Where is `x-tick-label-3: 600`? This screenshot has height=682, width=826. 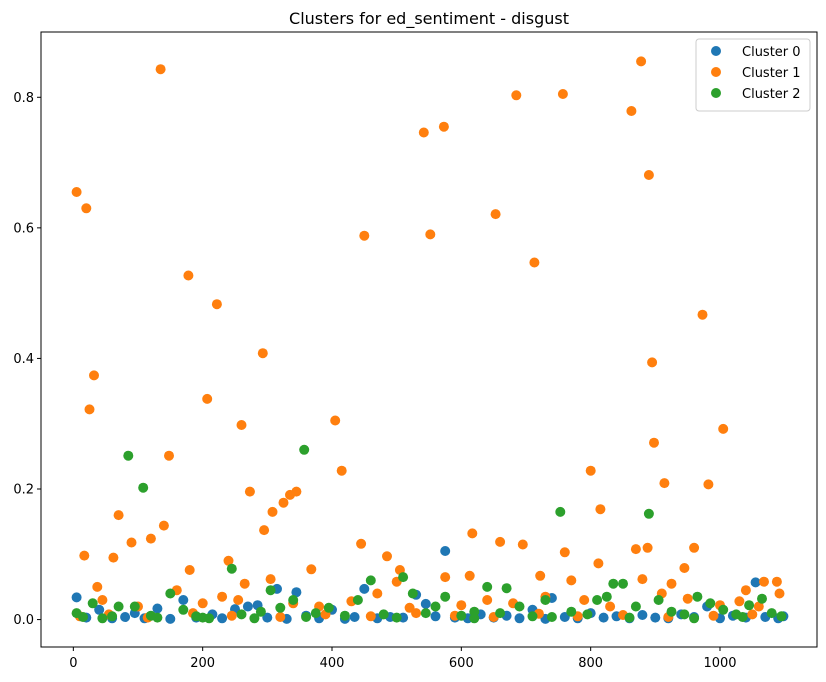 x-tick-label-3: 600 is located at coordinates (461, 663).